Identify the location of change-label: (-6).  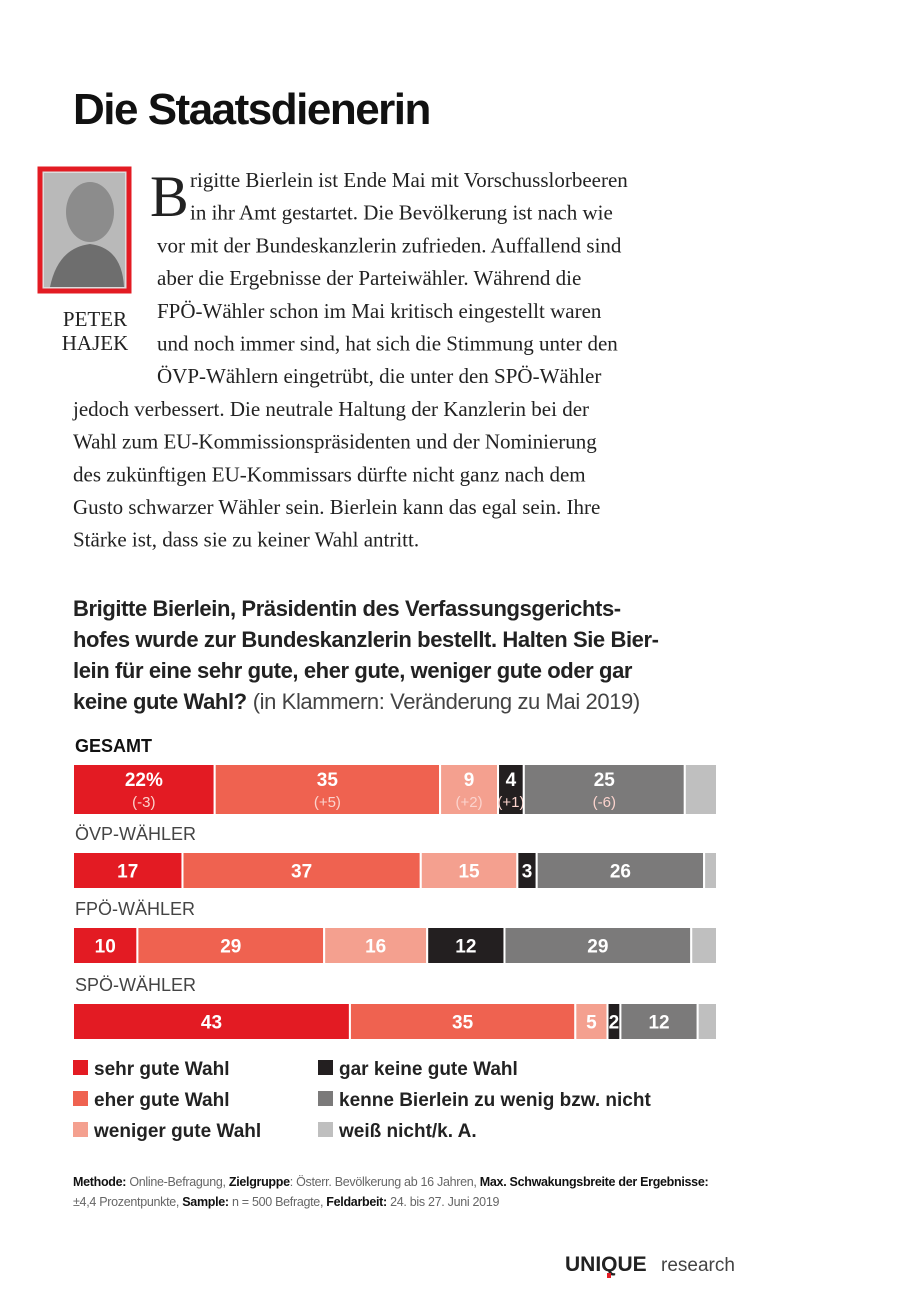
(604, 802).